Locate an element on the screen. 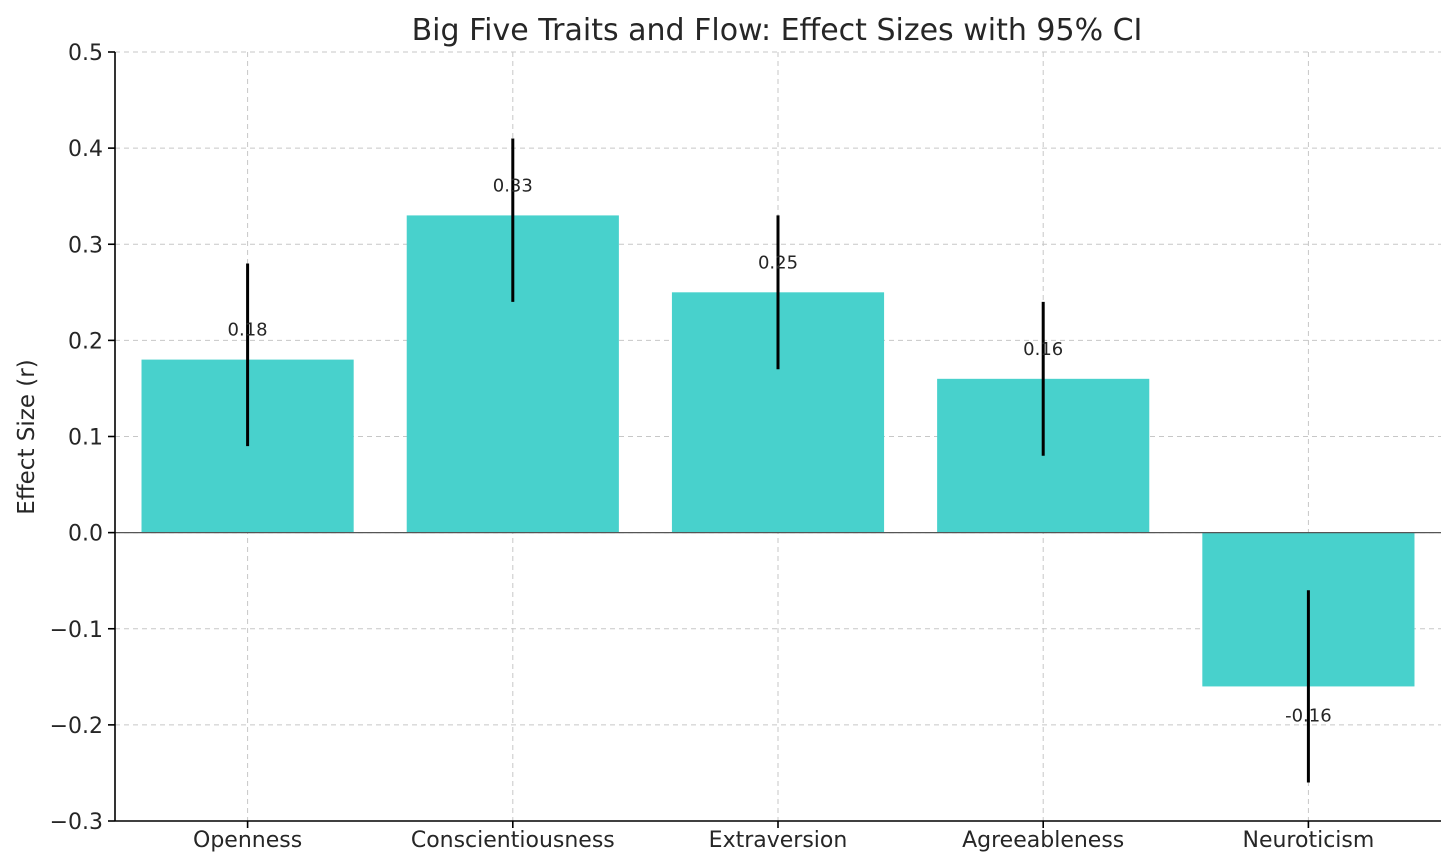 Image resolution: width=1456 pixels, height=868 pixels. x-tick-label-conscientiousness: Conscientiousness is located at coordinates (513, 840).